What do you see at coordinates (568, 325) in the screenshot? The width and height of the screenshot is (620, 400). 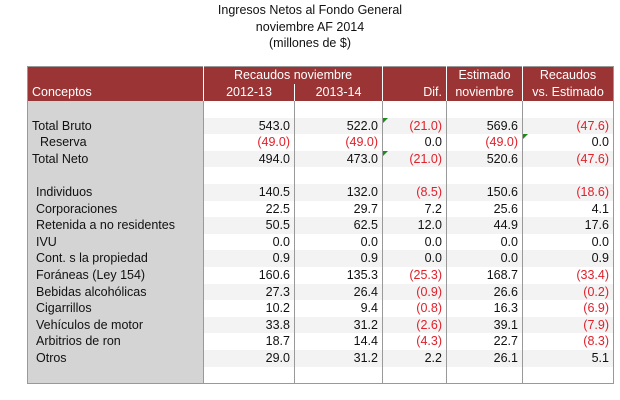 I see `row-value: (7.9)` at bounding box center [568, 325].